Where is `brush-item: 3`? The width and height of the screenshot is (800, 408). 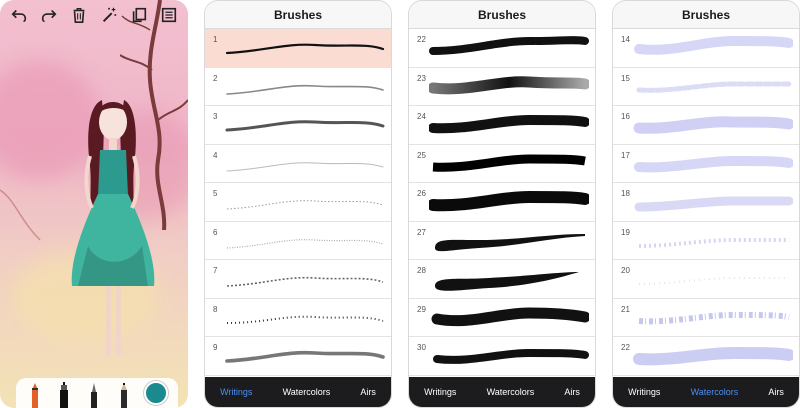 brush-item: 3 is located at coordinates (298, 125).